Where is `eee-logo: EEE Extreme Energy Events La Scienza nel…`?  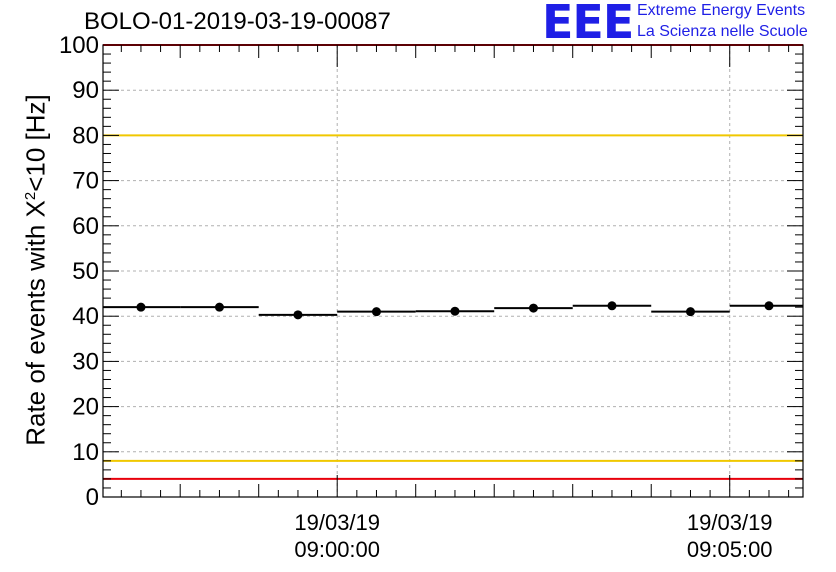
eee-logo: EEE Extreme Energy Events La Scienza nel… is located at coordinates (689, 23).